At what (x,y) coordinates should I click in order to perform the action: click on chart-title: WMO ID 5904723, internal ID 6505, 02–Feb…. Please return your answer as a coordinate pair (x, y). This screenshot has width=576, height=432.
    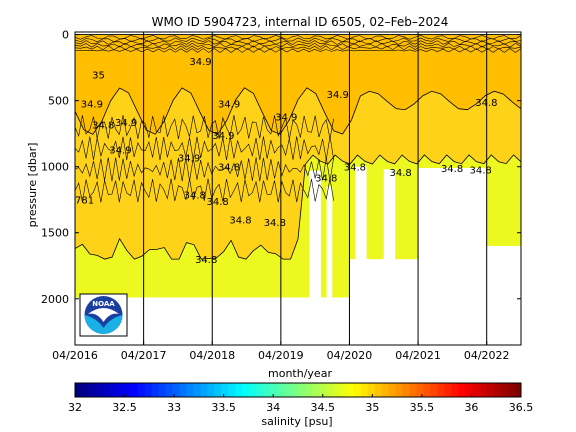
    Looking at the image, I should click on (300, 22).